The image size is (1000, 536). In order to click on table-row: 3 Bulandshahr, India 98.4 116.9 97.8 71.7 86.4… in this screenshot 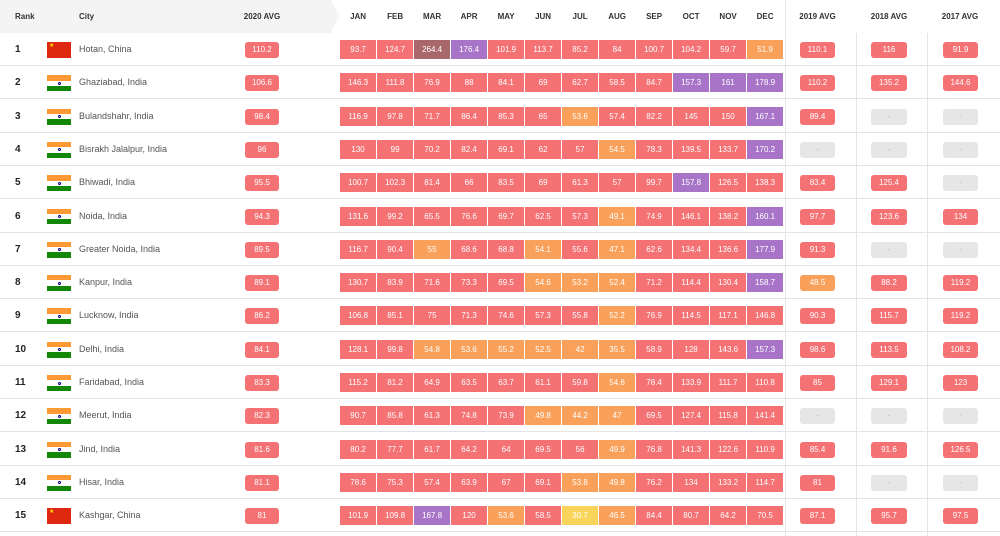, I will do `click(500, 116)`.